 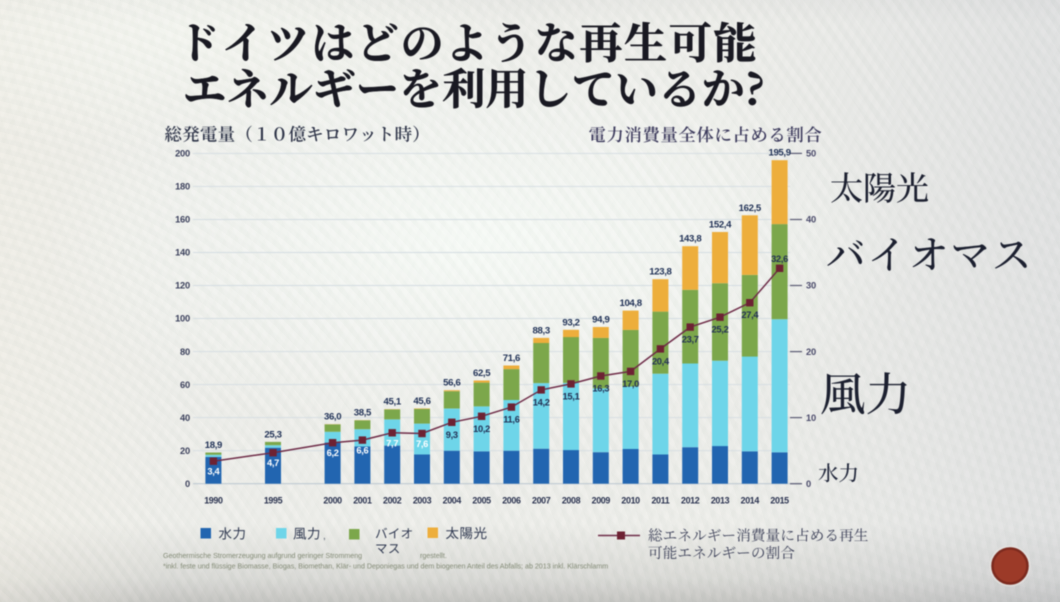 What do you see at coordinates (600, 389) in the screenshot?
I see `svg-text: 16,3` at bounding box center [600, 389].